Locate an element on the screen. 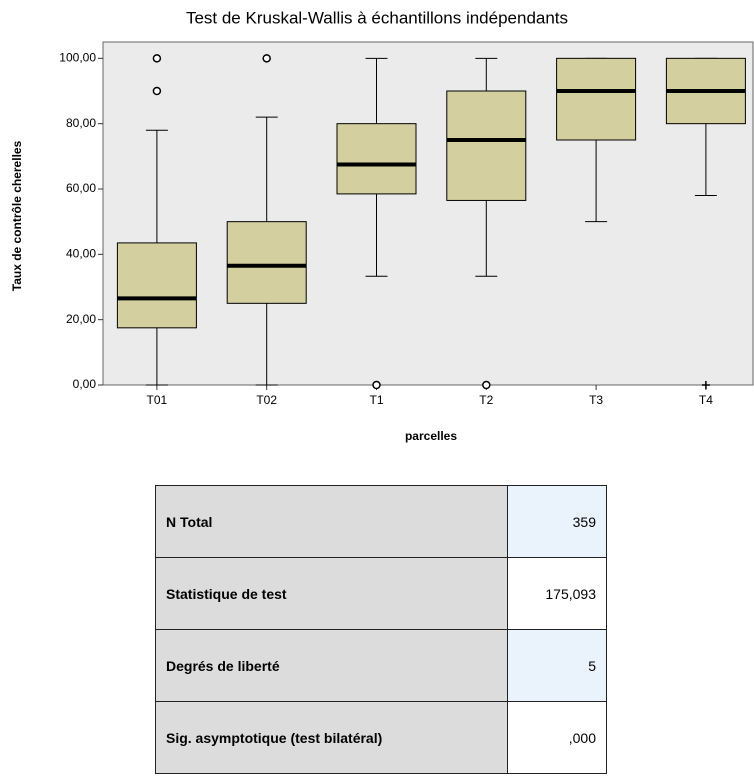 The height and width of the screenshot is (777, 754). y-tick-label: 0,00 is located at coordinates (85, 384).